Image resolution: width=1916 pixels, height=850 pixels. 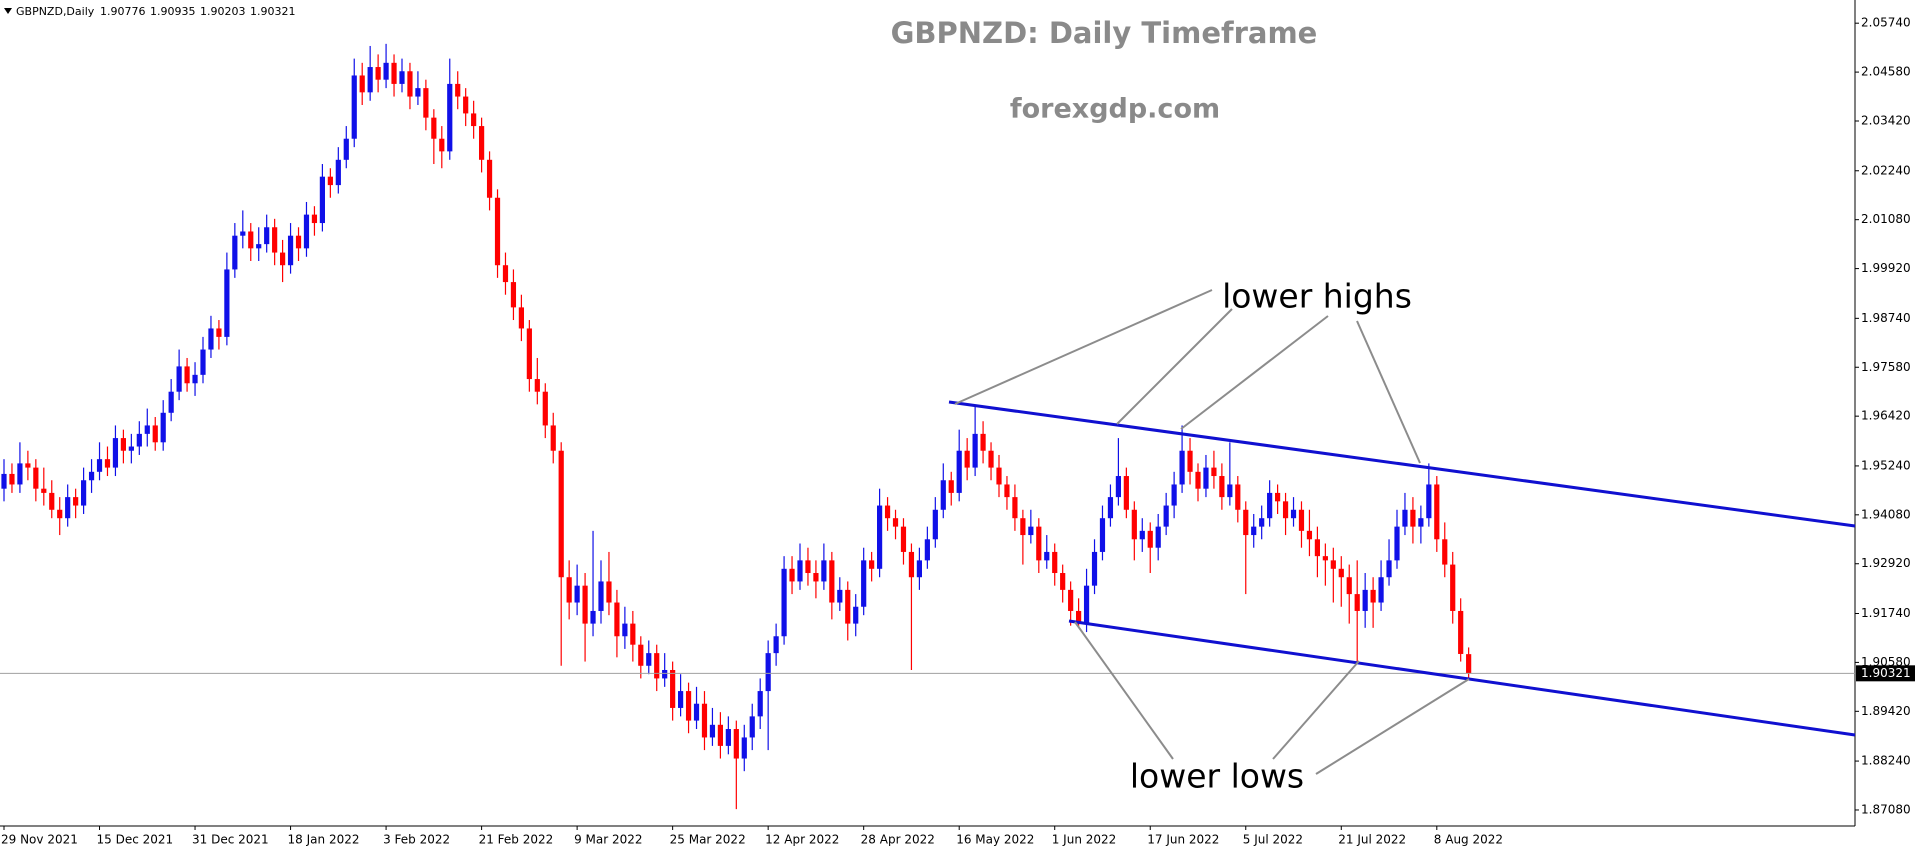 I want to click on current-price-box, so click(x=1885, y=673).